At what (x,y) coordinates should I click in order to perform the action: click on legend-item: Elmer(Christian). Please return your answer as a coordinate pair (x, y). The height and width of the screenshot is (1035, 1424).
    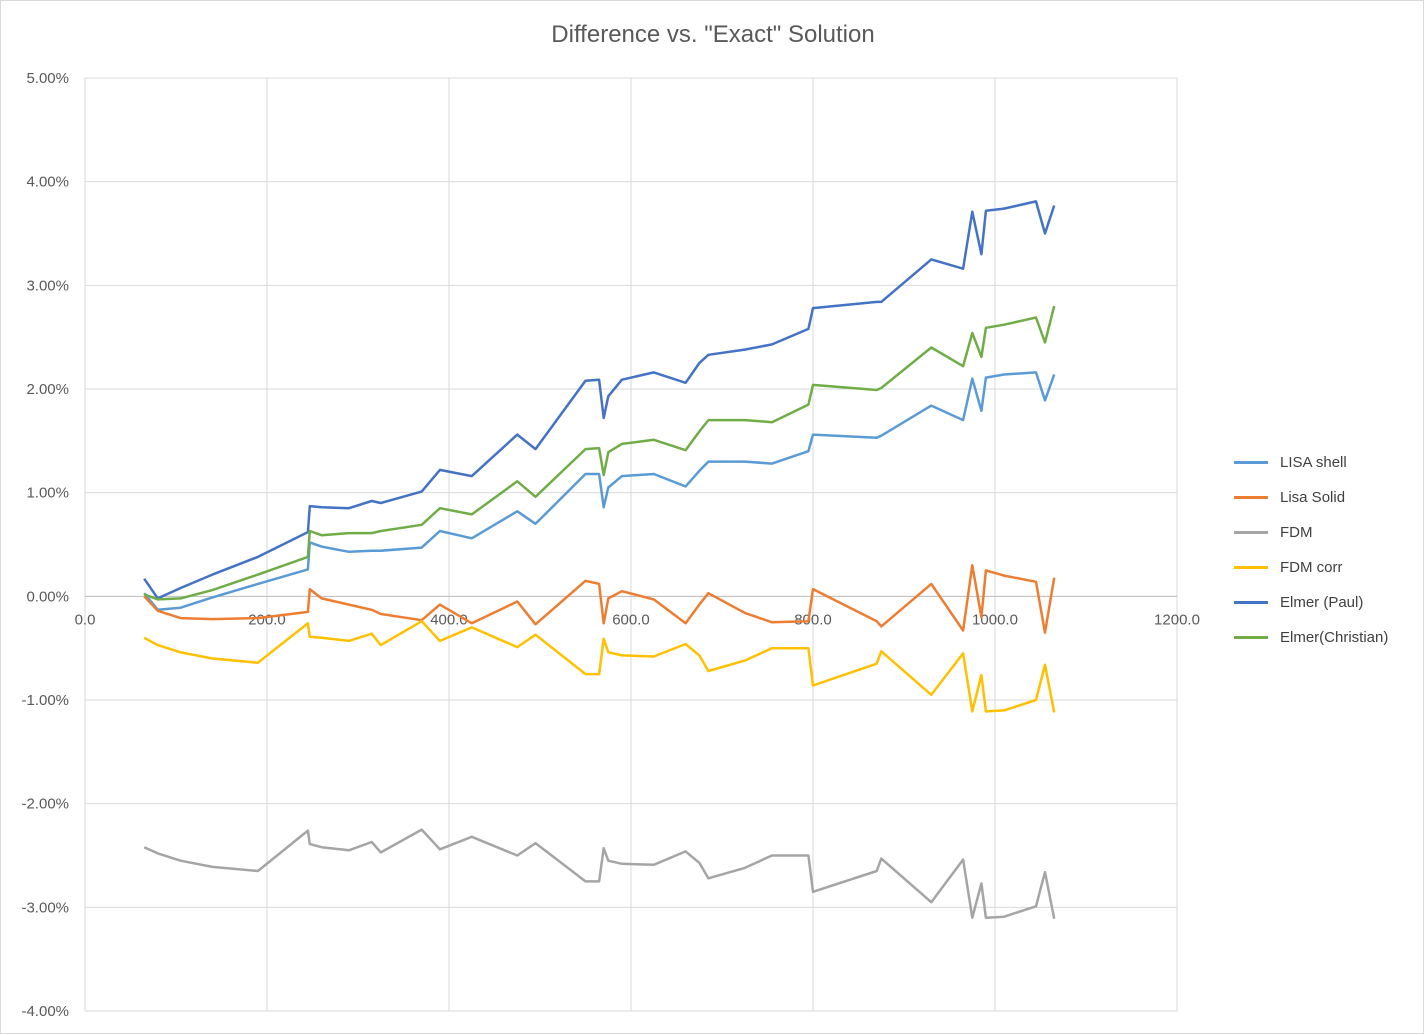
    Looking at the image, I should click on (1311, 637).